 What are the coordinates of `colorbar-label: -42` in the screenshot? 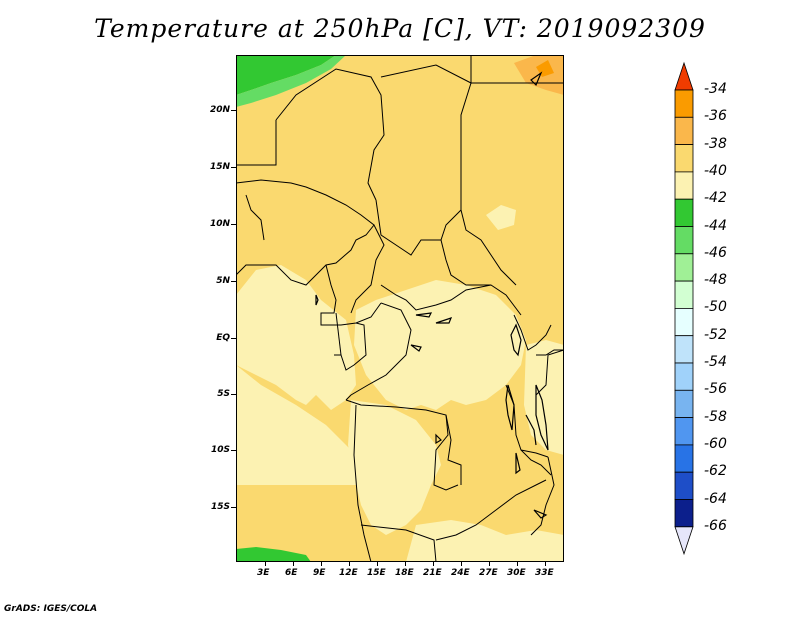 It's located at (715, 198).